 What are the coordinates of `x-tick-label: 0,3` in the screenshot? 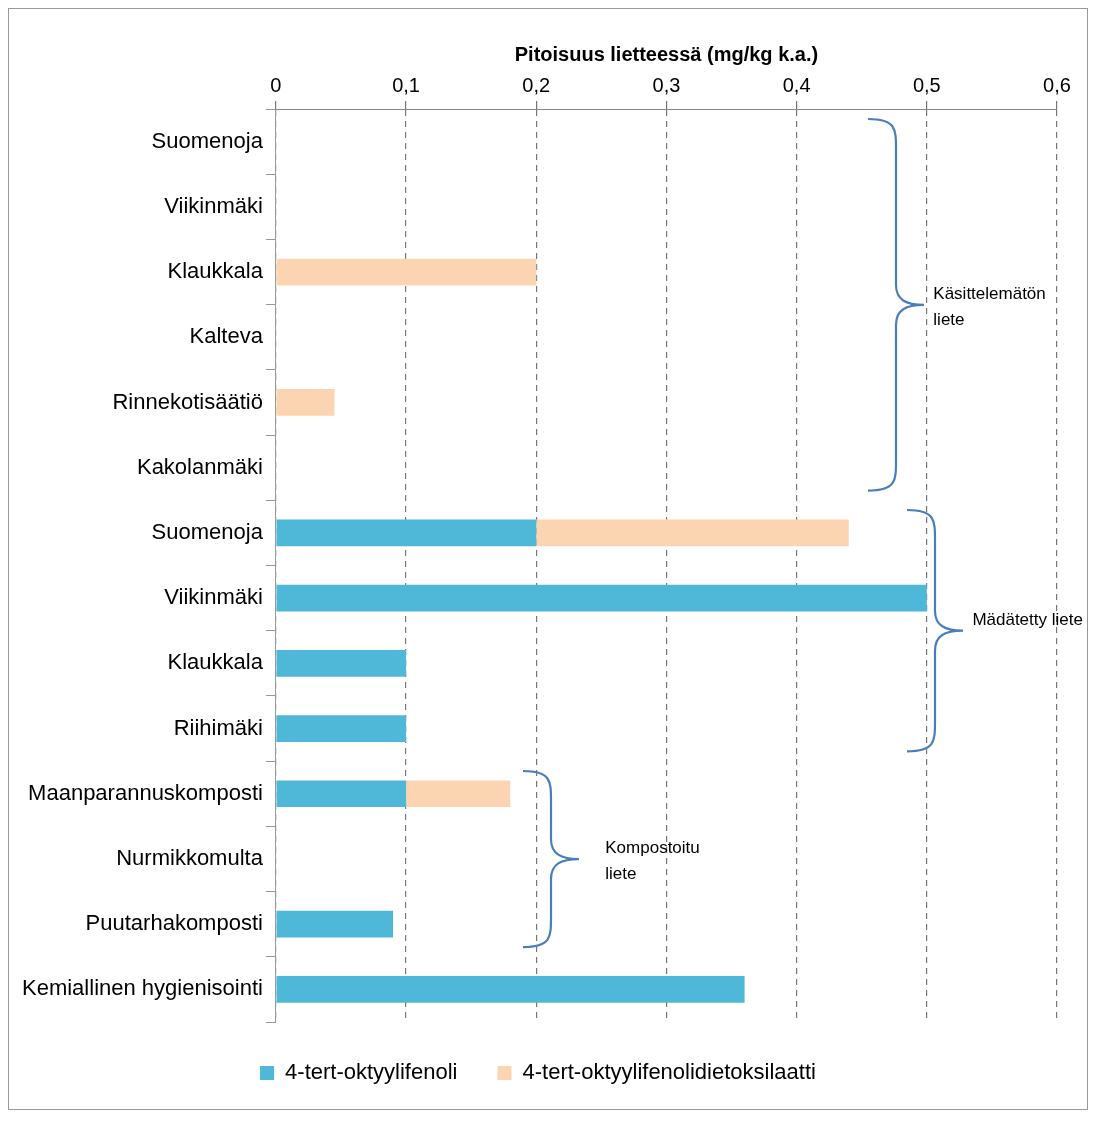 It's located at (666, 84).